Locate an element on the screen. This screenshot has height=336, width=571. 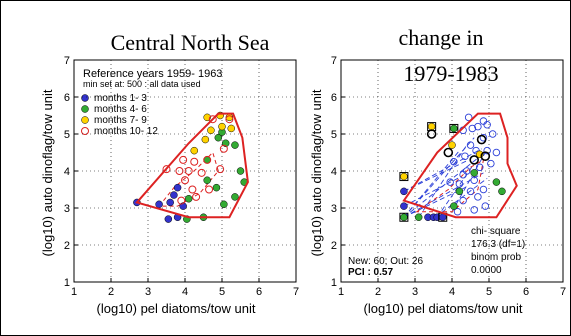
stat-line-3: binom prob is located at coordinates (496, 257).